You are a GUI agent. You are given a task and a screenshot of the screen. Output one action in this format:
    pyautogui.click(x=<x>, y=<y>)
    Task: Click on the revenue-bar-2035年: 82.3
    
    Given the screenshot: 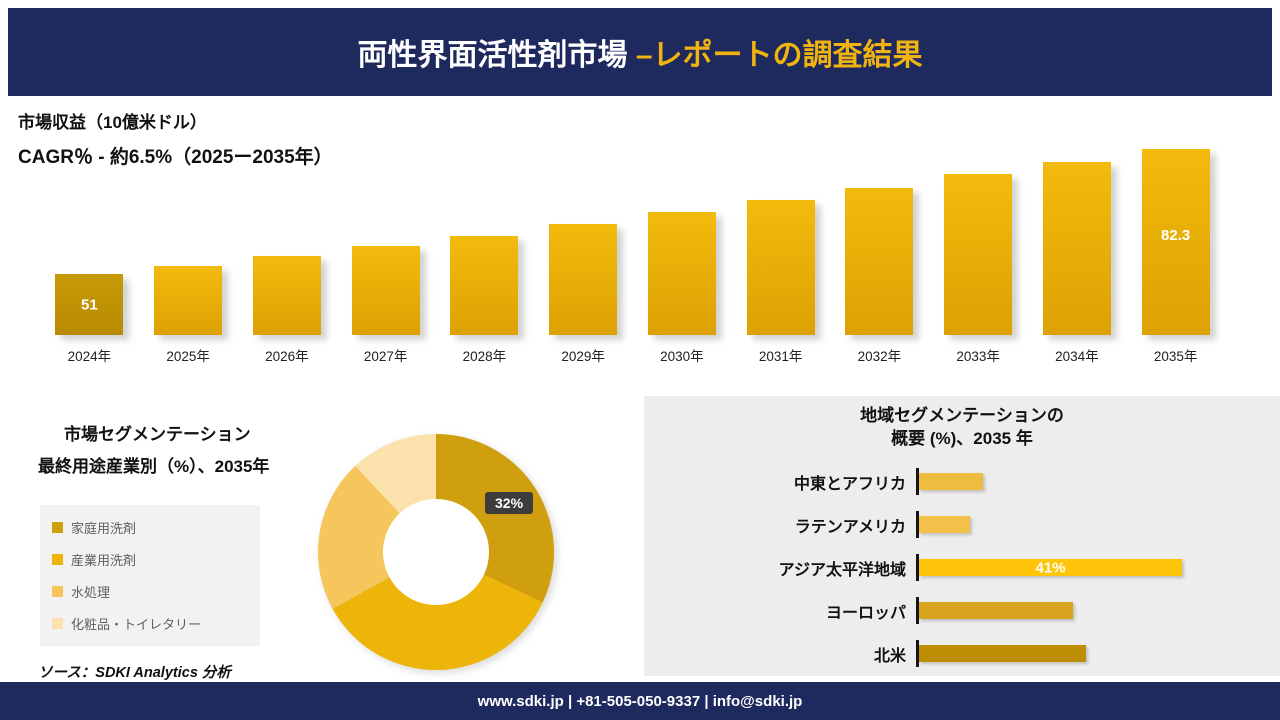 What is the action you would take?
    pyautogui.click(x=1175, y=242)
    